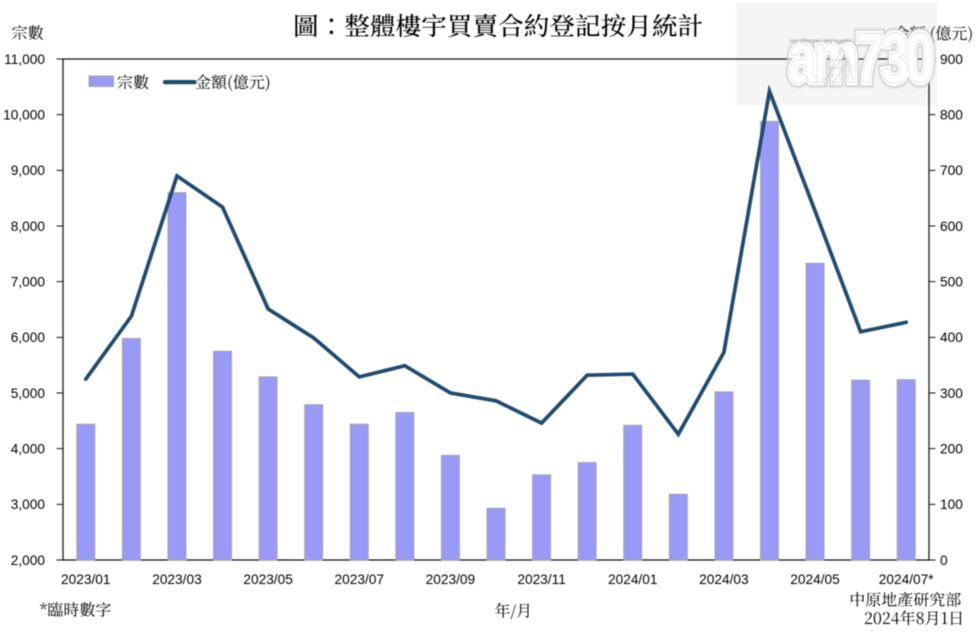  Describe the element at coordinates (28, 393) in the screenshot. I see `svg-text: 5,000` at that location.